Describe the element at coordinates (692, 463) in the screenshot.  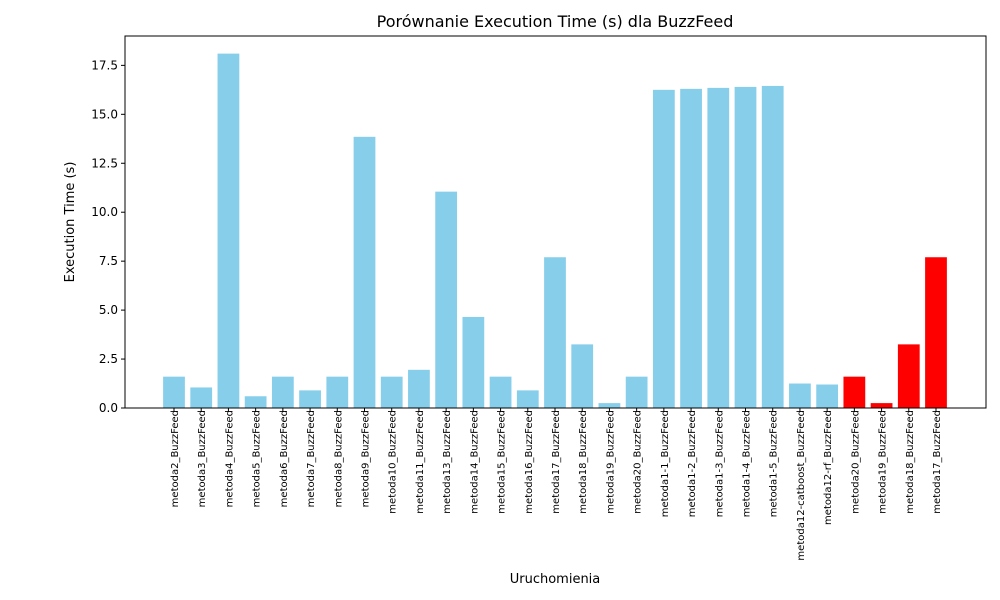
I see `x-tick-label-19: metoda1-2_BuzzFeed` at that location.